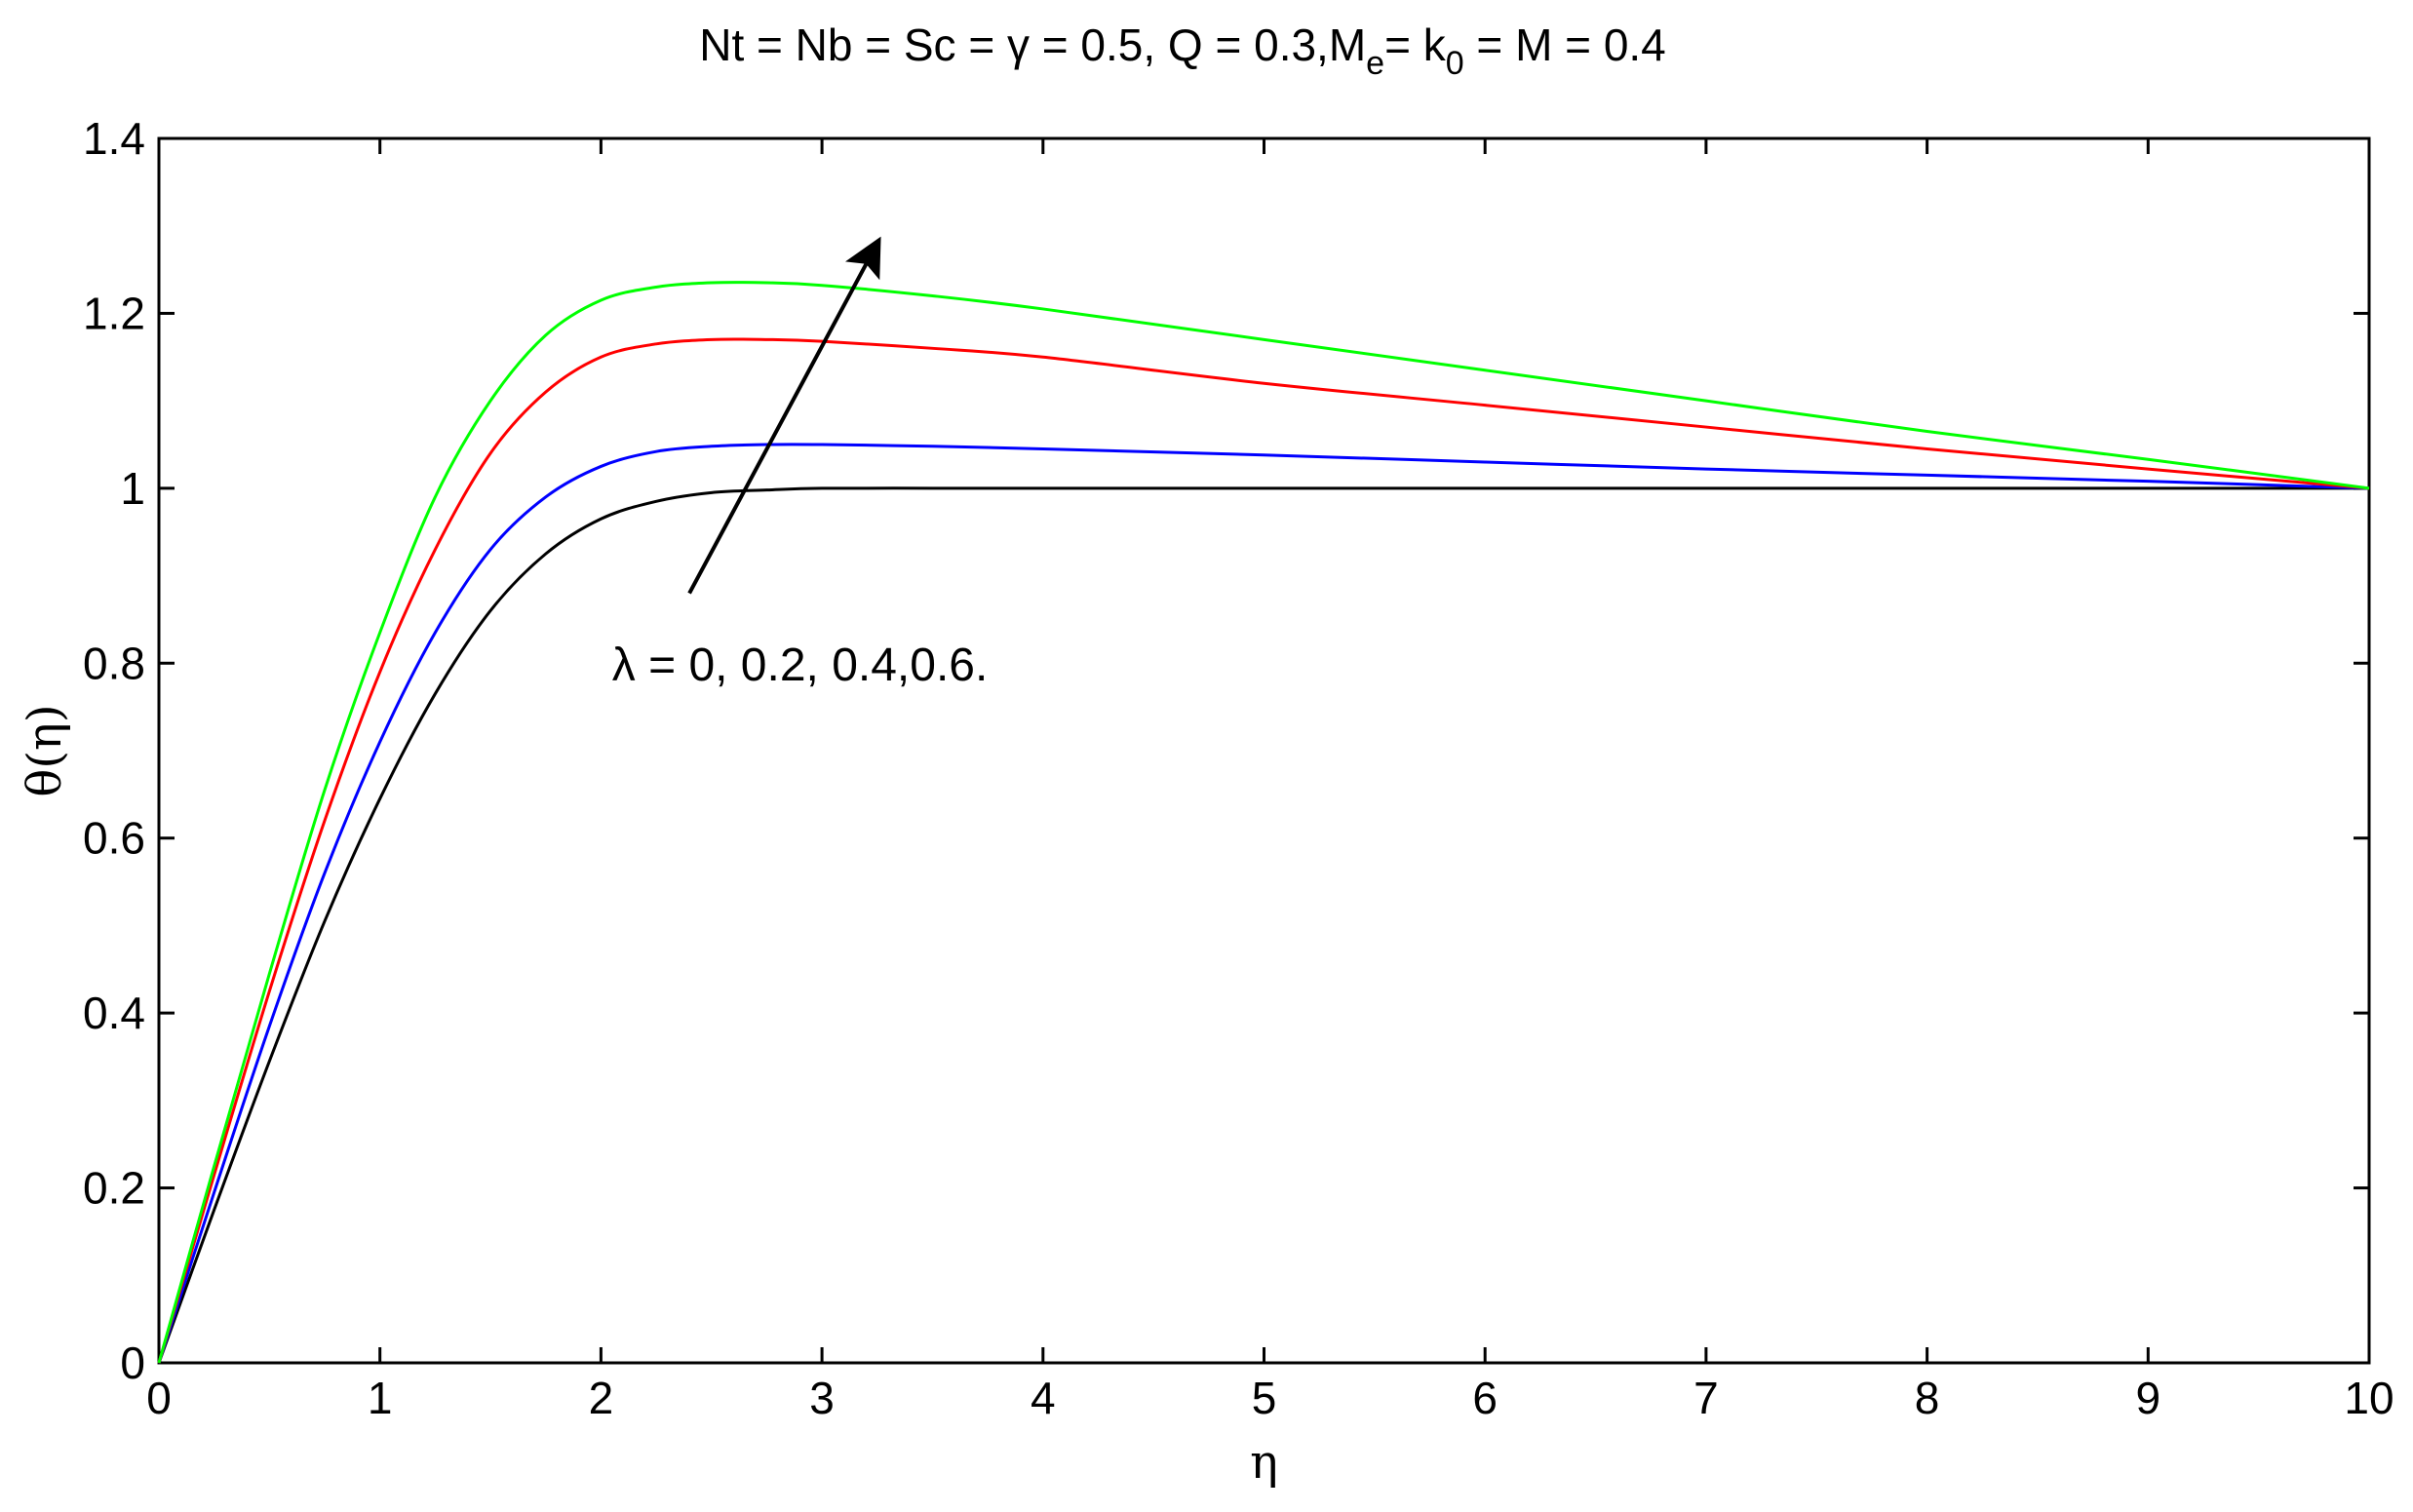  Describe the element at coordinates (1264, 1398) in the screenshot. I see `x-tick-label: 5` at that location.